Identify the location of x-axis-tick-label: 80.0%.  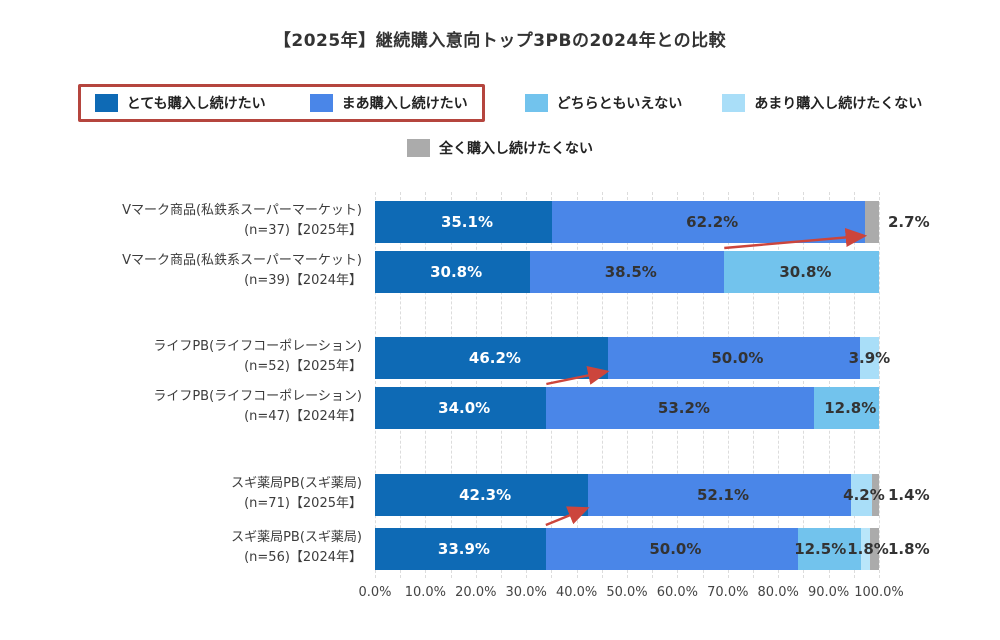
(778, 592).